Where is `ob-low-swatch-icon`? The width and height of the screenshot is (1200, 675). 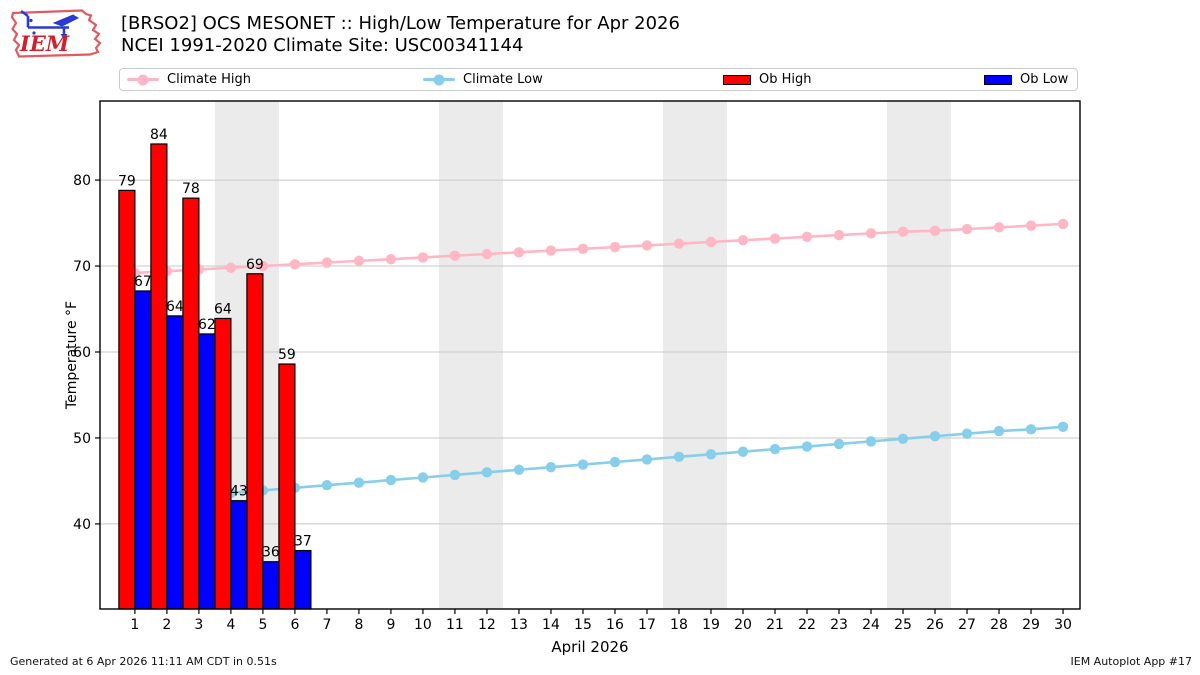 ob-low-swatch-icon is located at coordinates (998, 79).